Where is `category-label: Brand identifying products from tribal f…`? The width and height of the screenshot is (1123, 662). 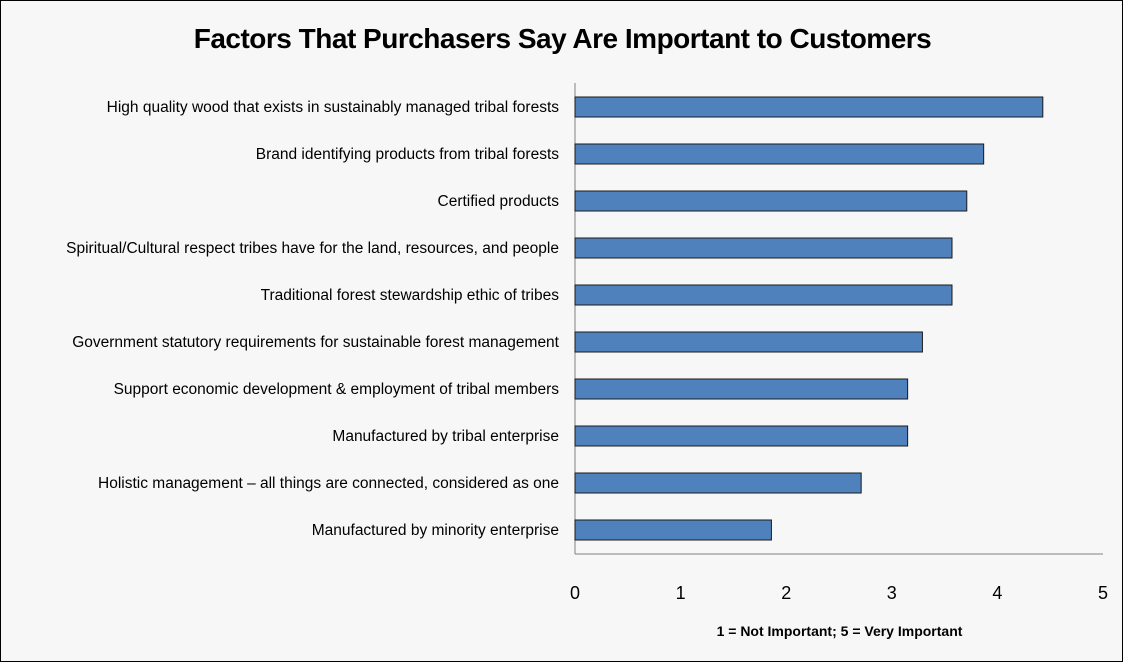 category-label: Brand identifying products from tribal f… is located at coordinates (407, 154).